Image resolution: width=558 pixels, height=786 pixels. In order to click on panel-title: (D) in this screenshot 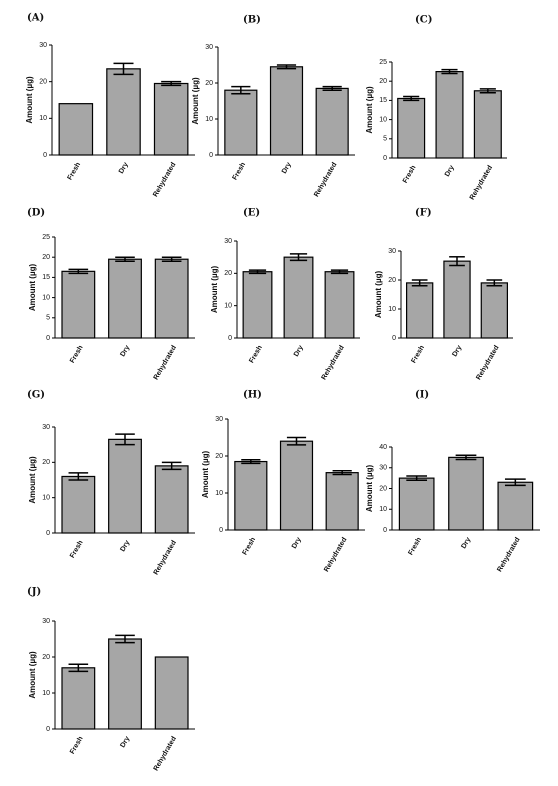, I will do `click(36, 213)`.